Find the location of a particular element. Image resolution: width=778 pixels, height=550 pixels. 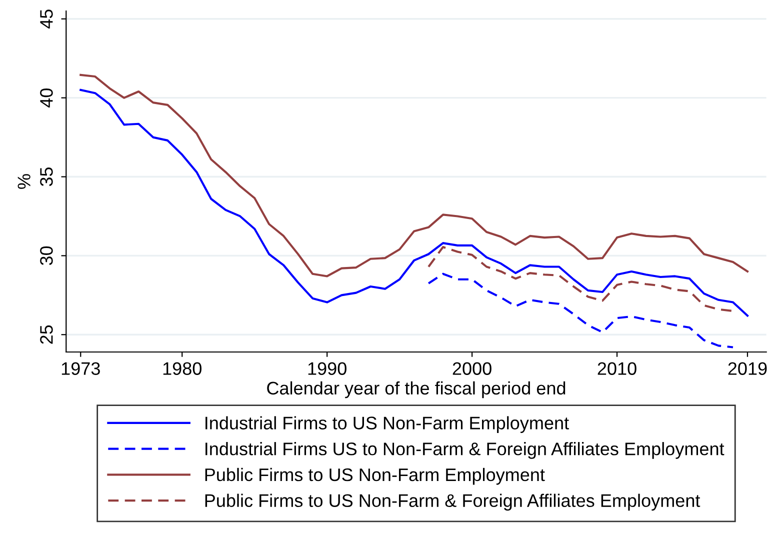

x-axis-title: Calendar year of the fiscal period end is located at coordinates (416, 389).